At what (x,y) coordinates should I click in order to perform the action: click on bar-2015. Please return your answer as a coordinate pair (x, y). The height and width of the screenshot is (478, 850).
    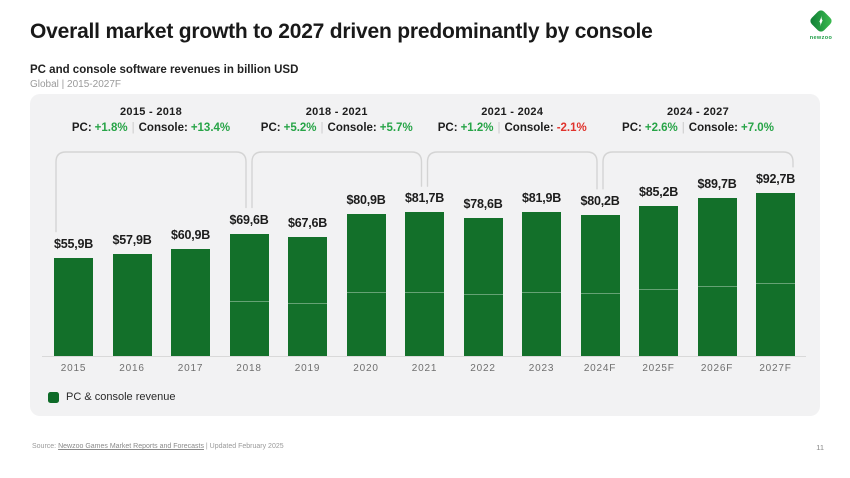
    Looking at the image, I should click on (73, 306).